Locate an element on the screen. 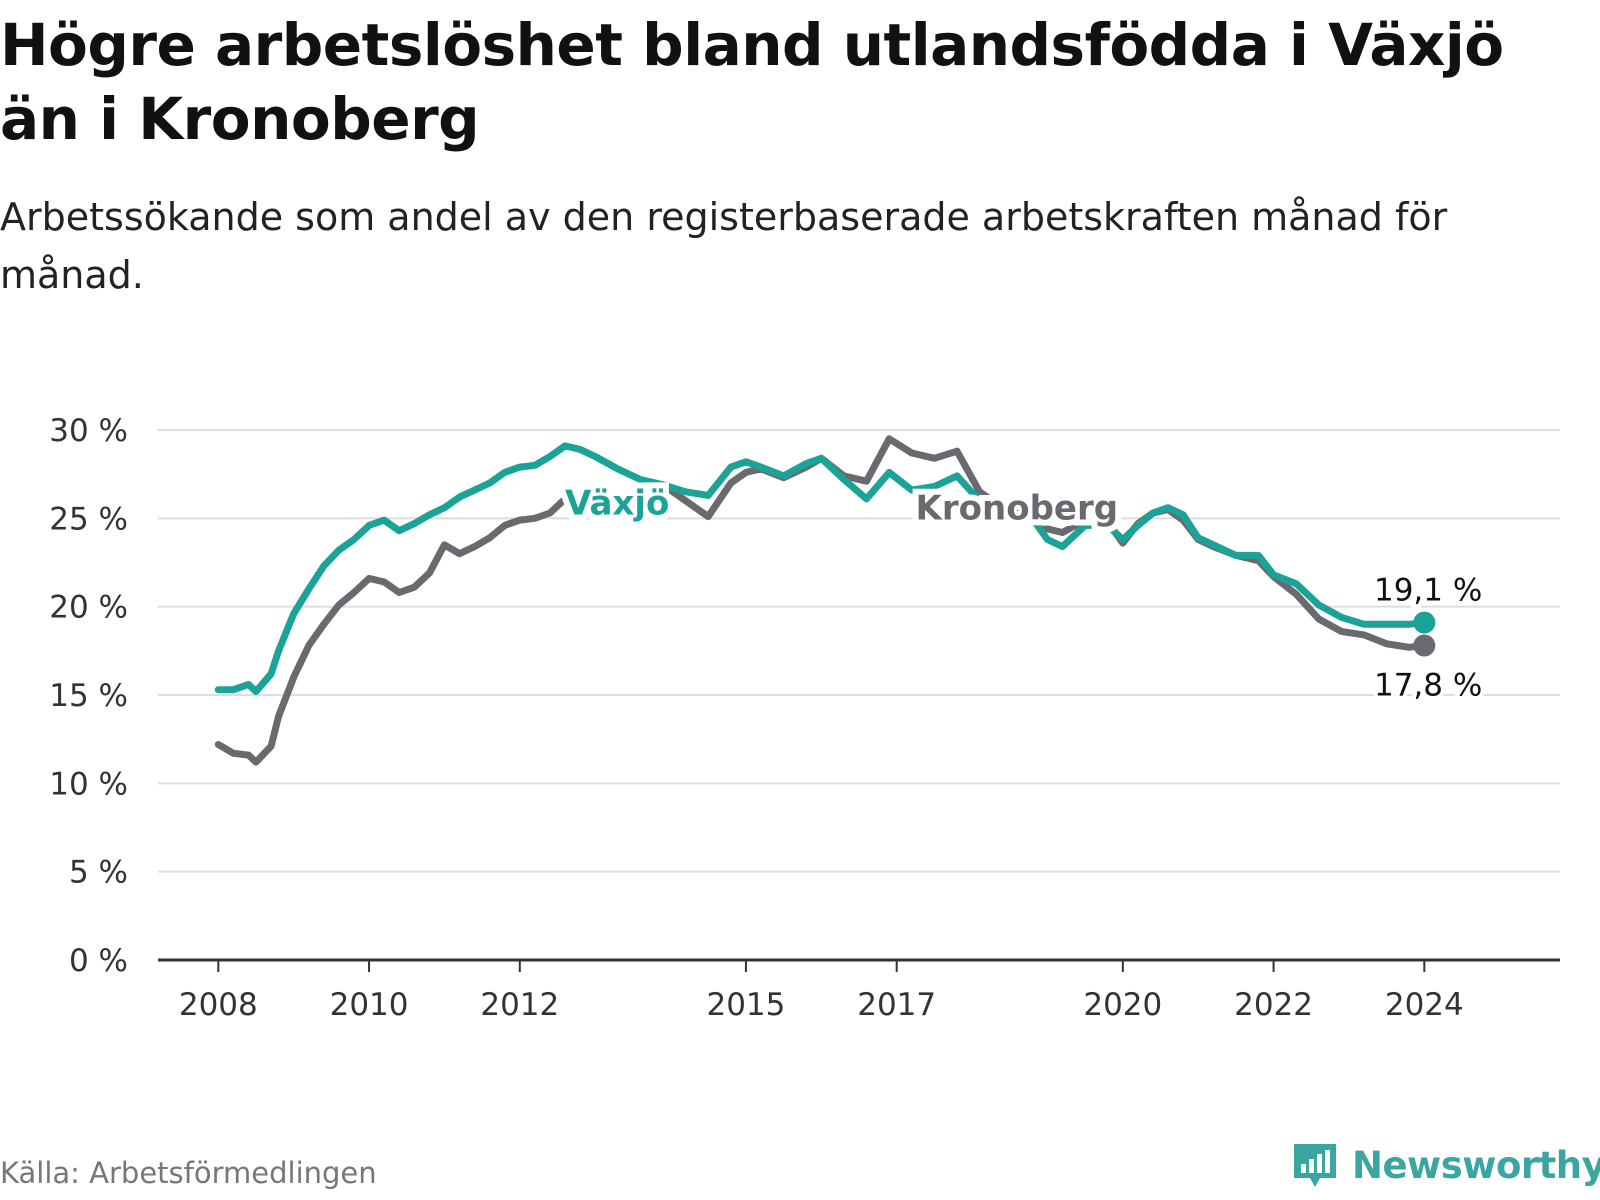  y-tick-label: 15 % is located at coordinates (88, 696).